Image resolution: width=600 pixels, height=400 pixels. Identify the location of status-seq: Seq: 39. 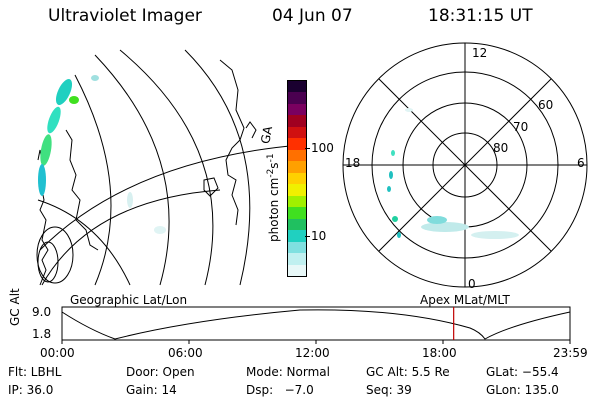
(389, 390).